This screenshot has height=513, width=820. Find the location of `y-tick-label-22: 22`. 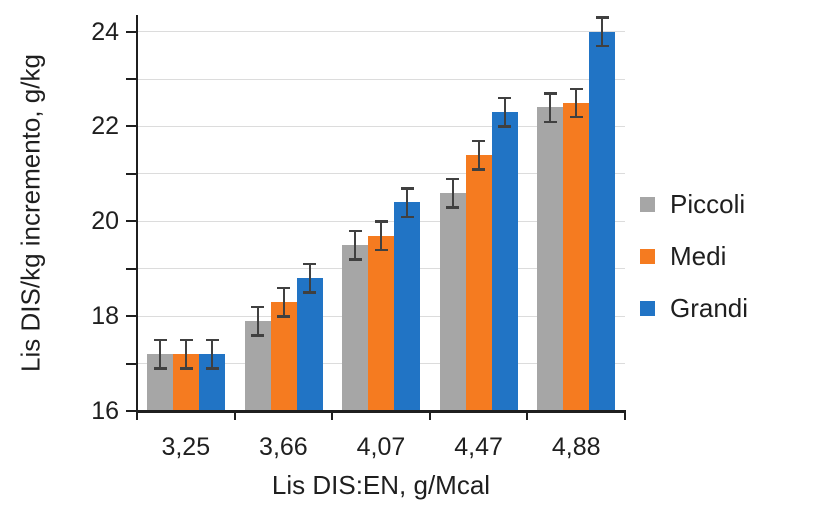

y-tick-label-22: 22 is located at coordinates (105, 126).